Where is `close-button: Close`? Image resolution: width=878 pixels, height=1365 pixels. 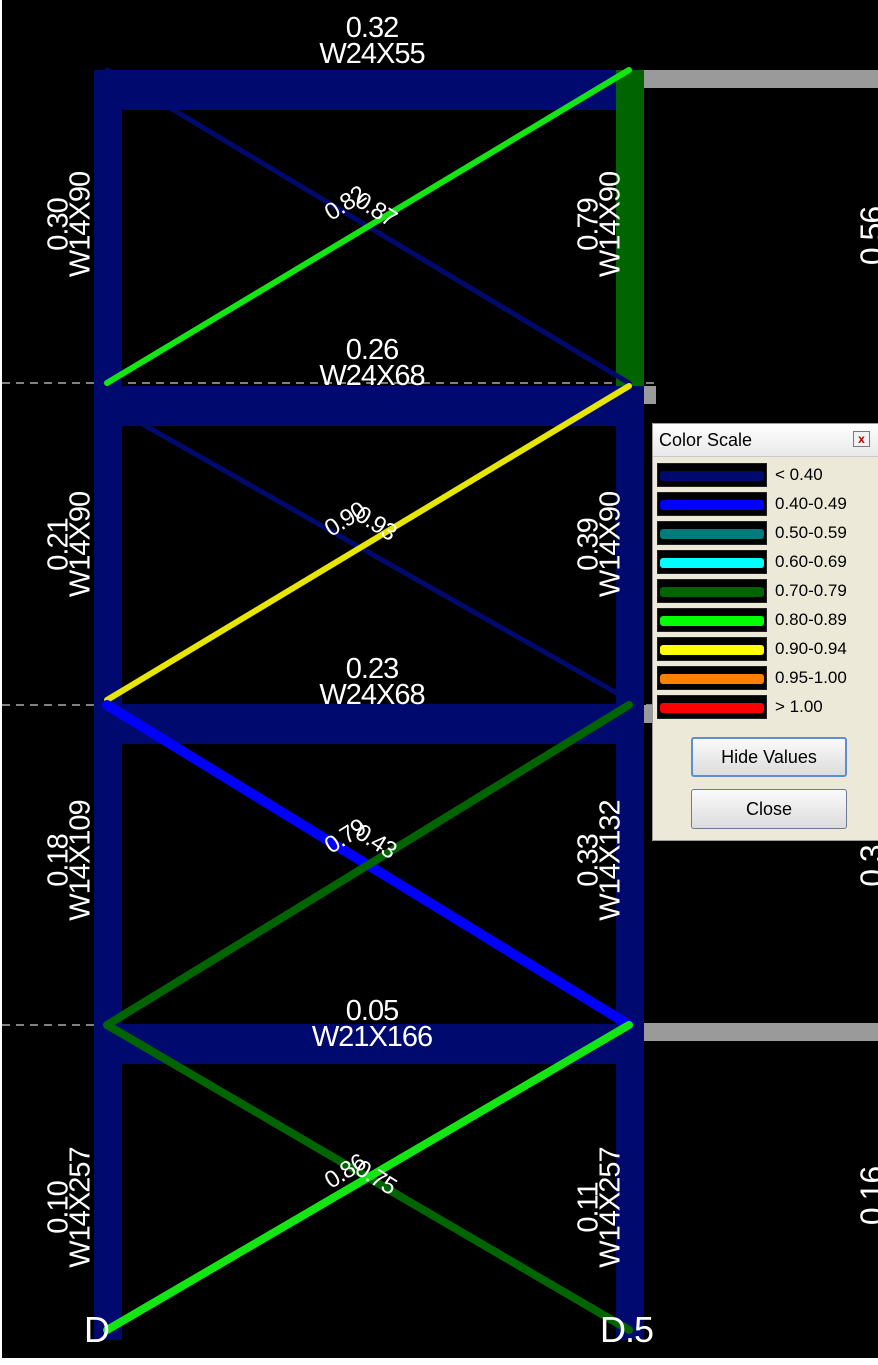 close-button: Close is located at coordinates (769, 809).